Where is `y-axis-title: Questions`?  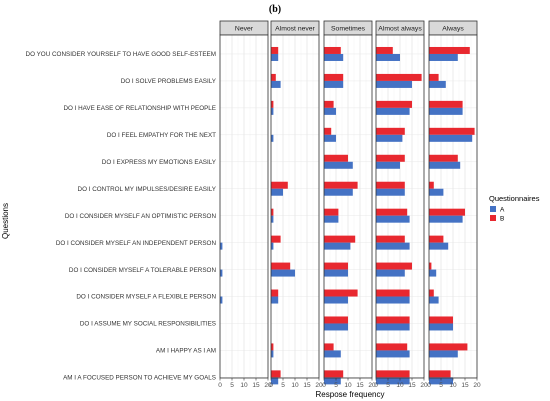
y-axis-title: Questions is located at coordinates (5, 221).